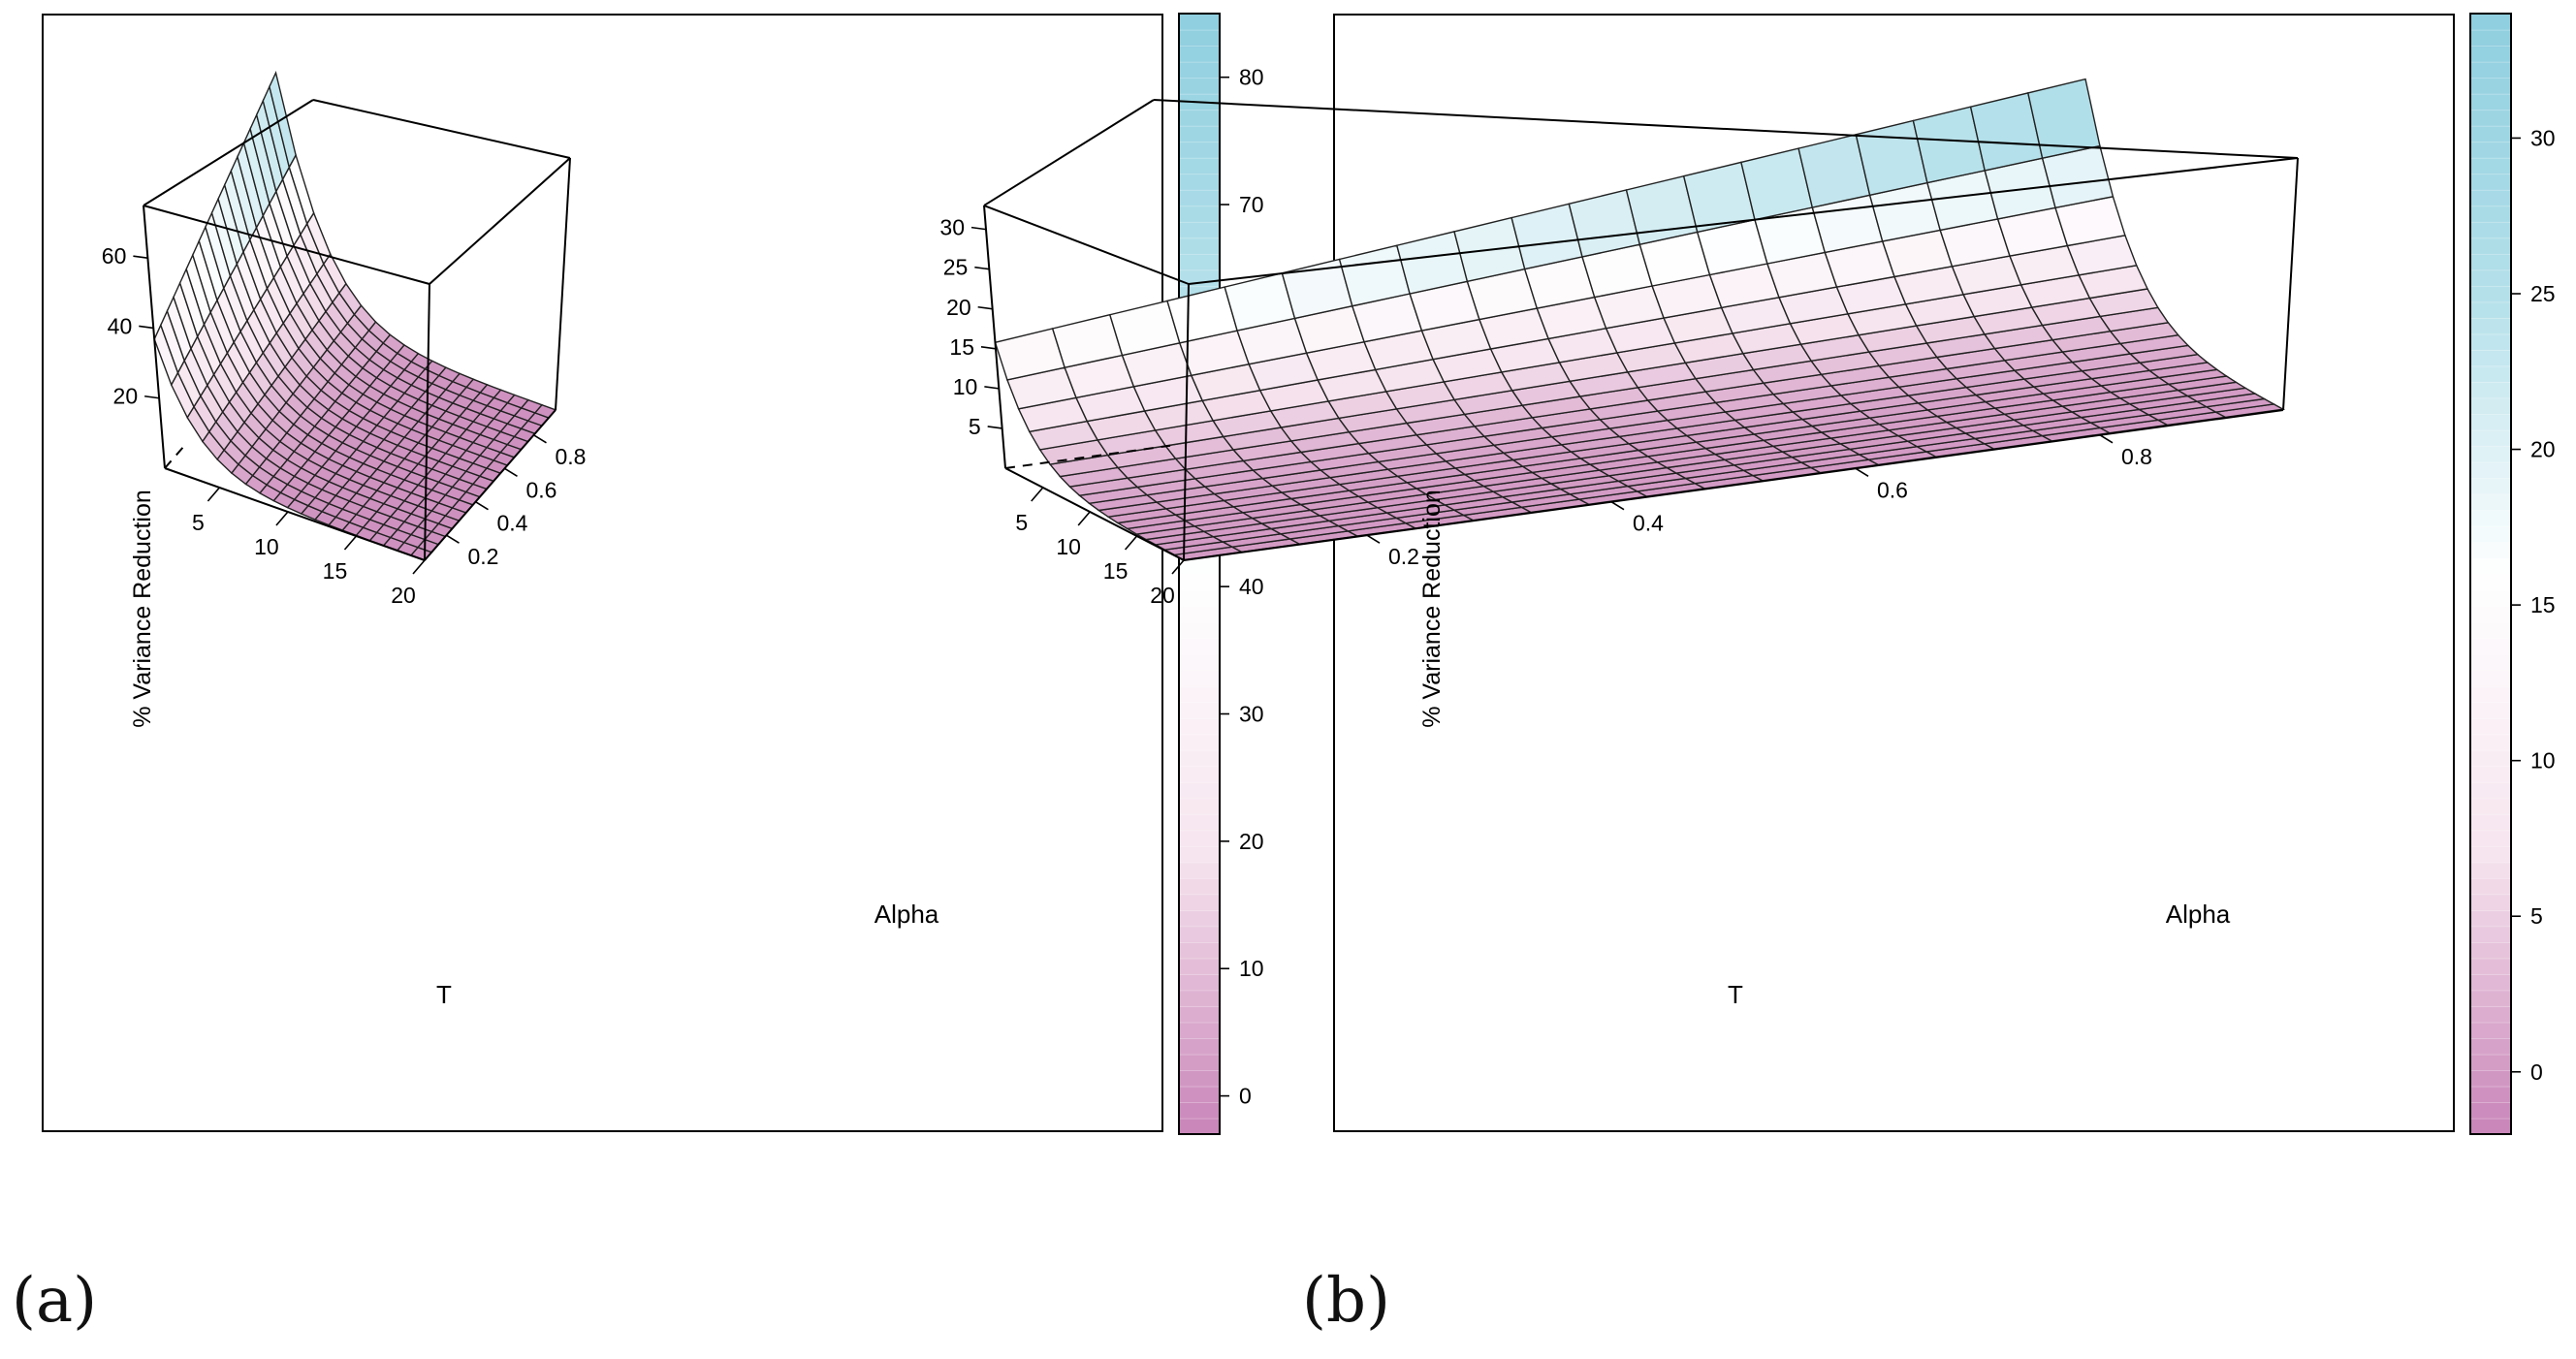 The width and height of the screenshot is (2576, 1359). Describe the element at coordinates (1068, 547) in the screenshot. I see `x-tick-label: 10` at that location.